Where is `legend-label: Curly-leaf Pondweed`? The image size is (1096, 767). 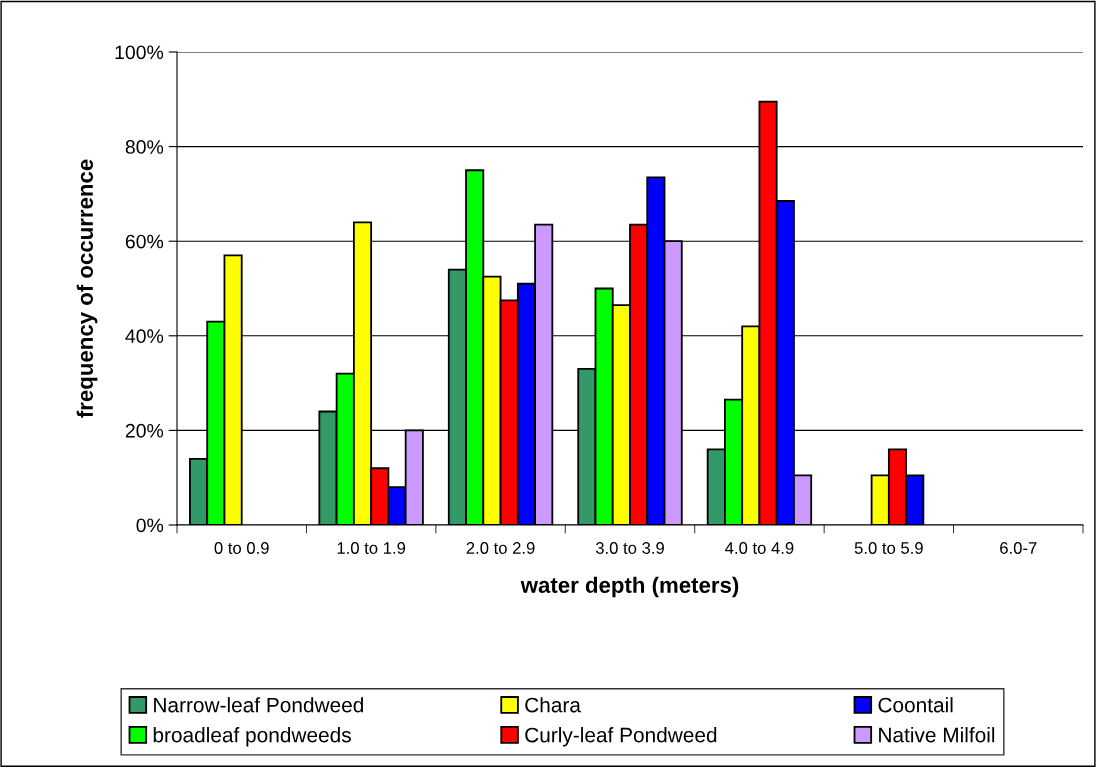 legend-label: Curly-leaf Pondweed is located at coordinates (621, 737).